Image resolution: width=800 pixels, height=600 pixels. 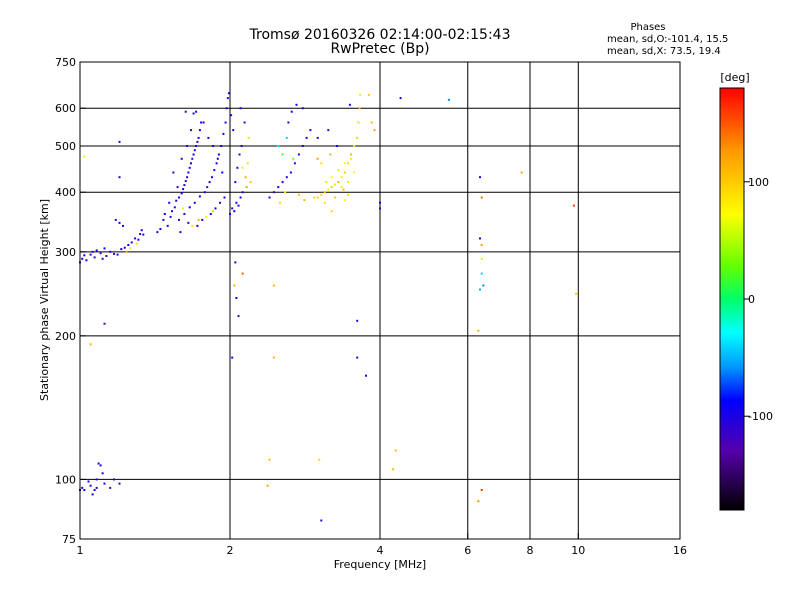 What do you see at coordinates (69, 539) in the screenshot?
I see `y-tick-label: 75` at bounding box center [69, 539].